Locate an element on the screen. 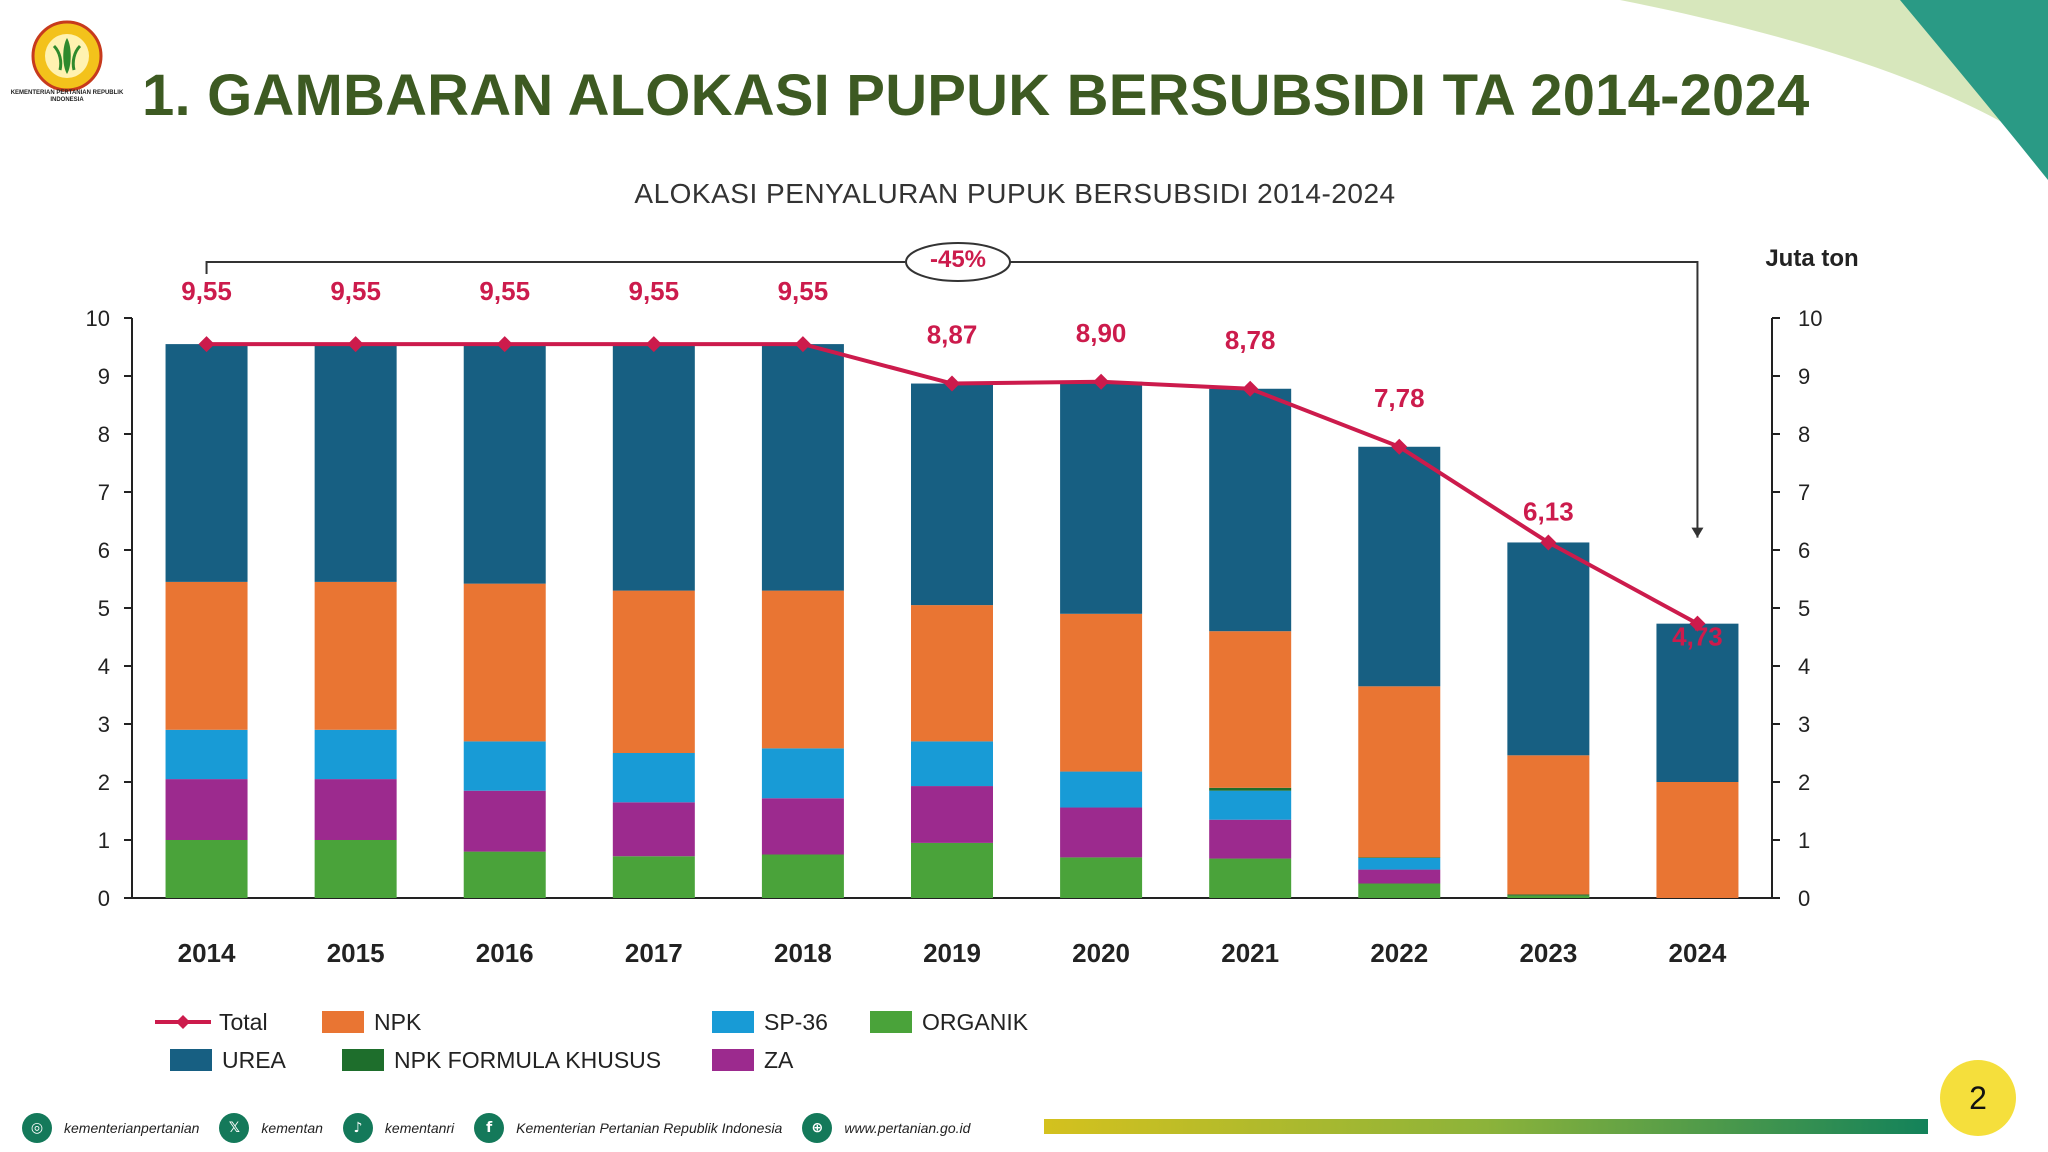  total-data-label: 8,78 is located at coordinates (1250, 340).